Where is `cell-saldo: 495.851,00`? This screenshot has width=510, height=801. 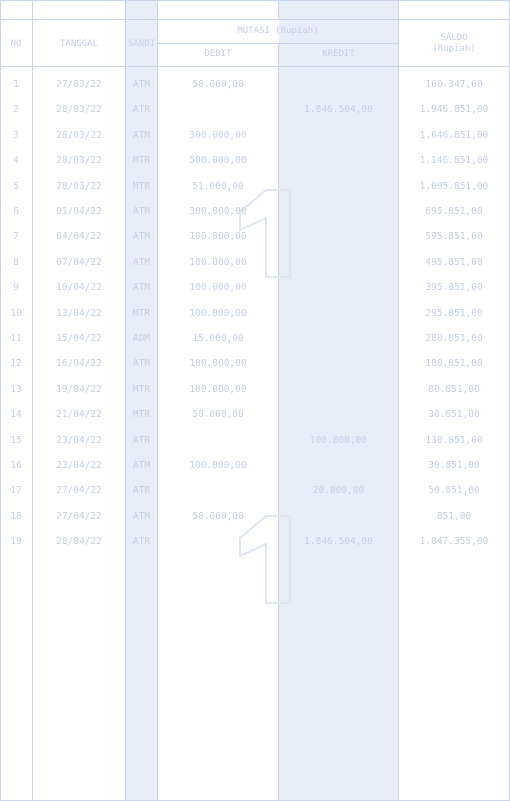 cell-saldo: 495.851,00 is located at coordinates (454, 262).